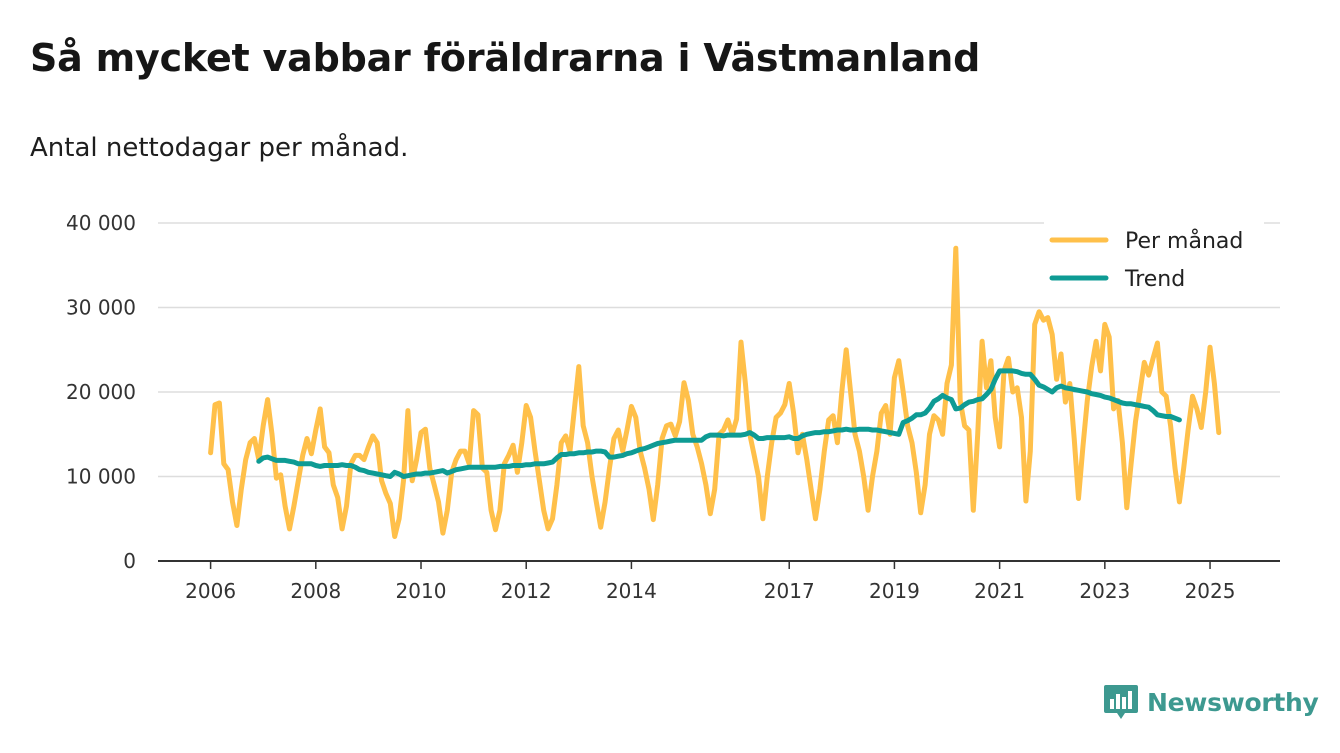  I want to click on x-tick-label: 2019, so click(894, 591).